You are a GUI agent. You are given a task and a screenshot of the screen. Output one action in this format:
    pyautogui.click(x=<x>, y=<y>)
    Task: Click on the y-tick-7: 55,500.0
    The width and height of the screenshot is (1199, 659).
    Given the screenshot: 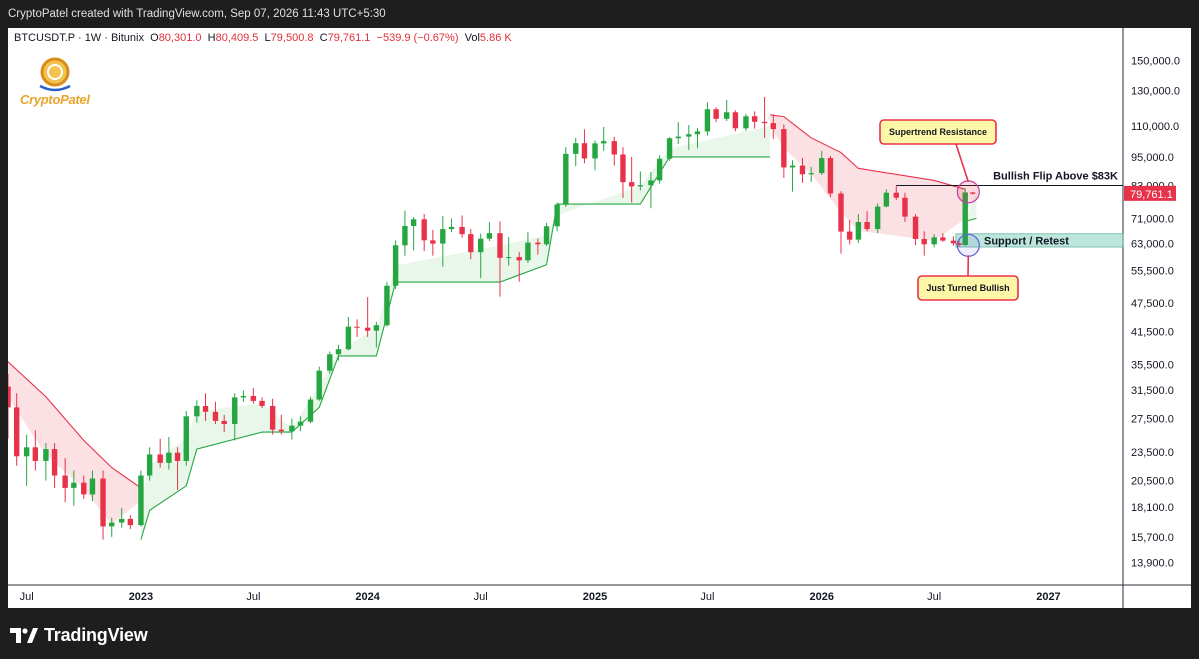 What is the action you would take?
    pyautogui.click(x=1152, y=271)
    